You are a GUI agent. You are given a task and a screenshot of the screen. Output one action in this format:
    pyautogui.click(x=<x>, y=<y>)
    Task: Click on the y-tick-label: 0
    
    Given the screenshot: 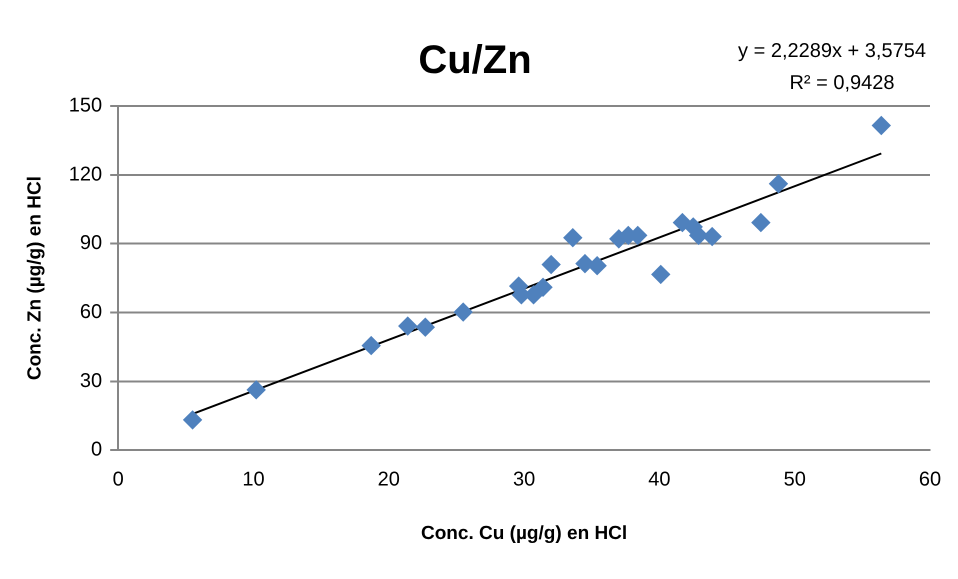 What is the action you would take?
    pyautogui.click(x=96, y=449)
    